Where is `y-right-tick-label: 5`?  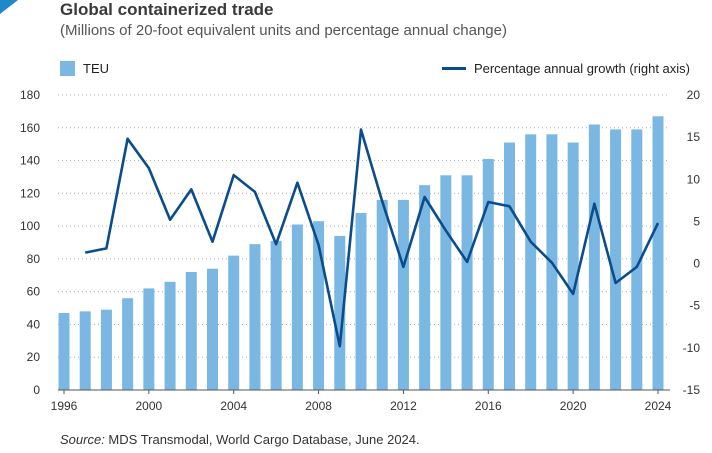 y-right-tick-label: 5 is located at coordinates (696, 221).